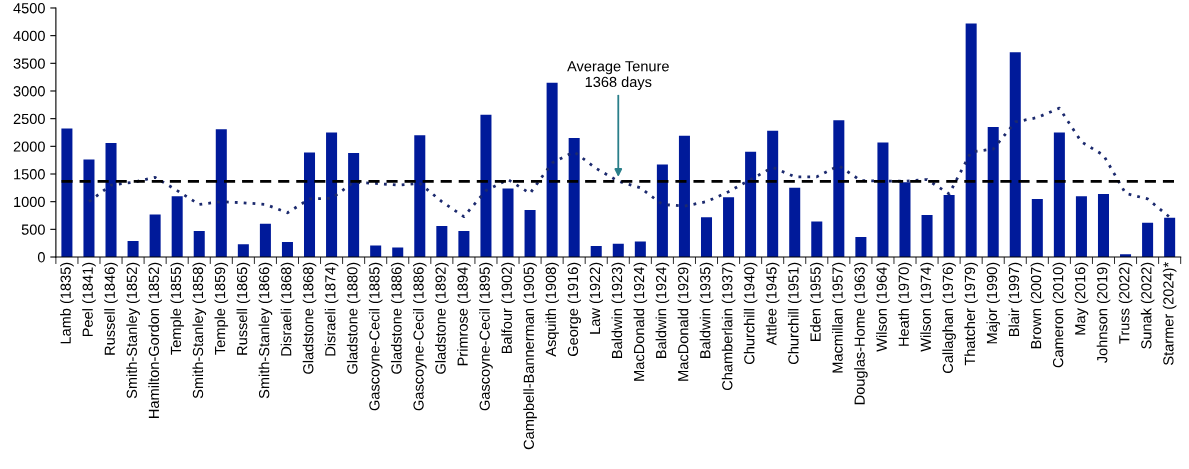 This screenshot has width=1189, height=469. What do you see at coordinates (993, 303) in the screenshot?
I see `x-tick-label: Major (1990)` at bounding box center [993, 303].